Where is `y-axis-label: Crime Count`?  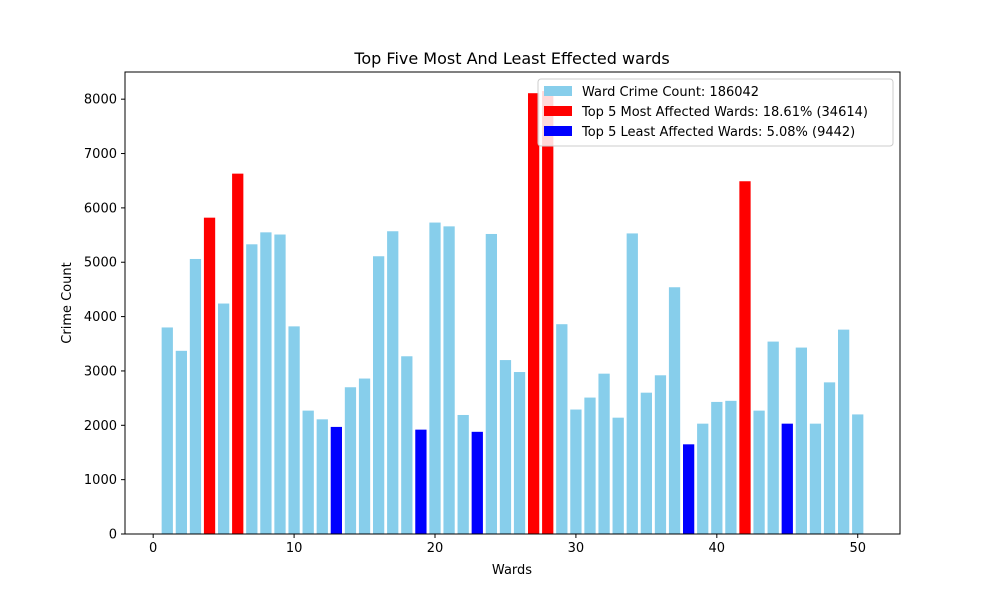 y-axis-label: Crime Count is located at coordinates (67, 302).